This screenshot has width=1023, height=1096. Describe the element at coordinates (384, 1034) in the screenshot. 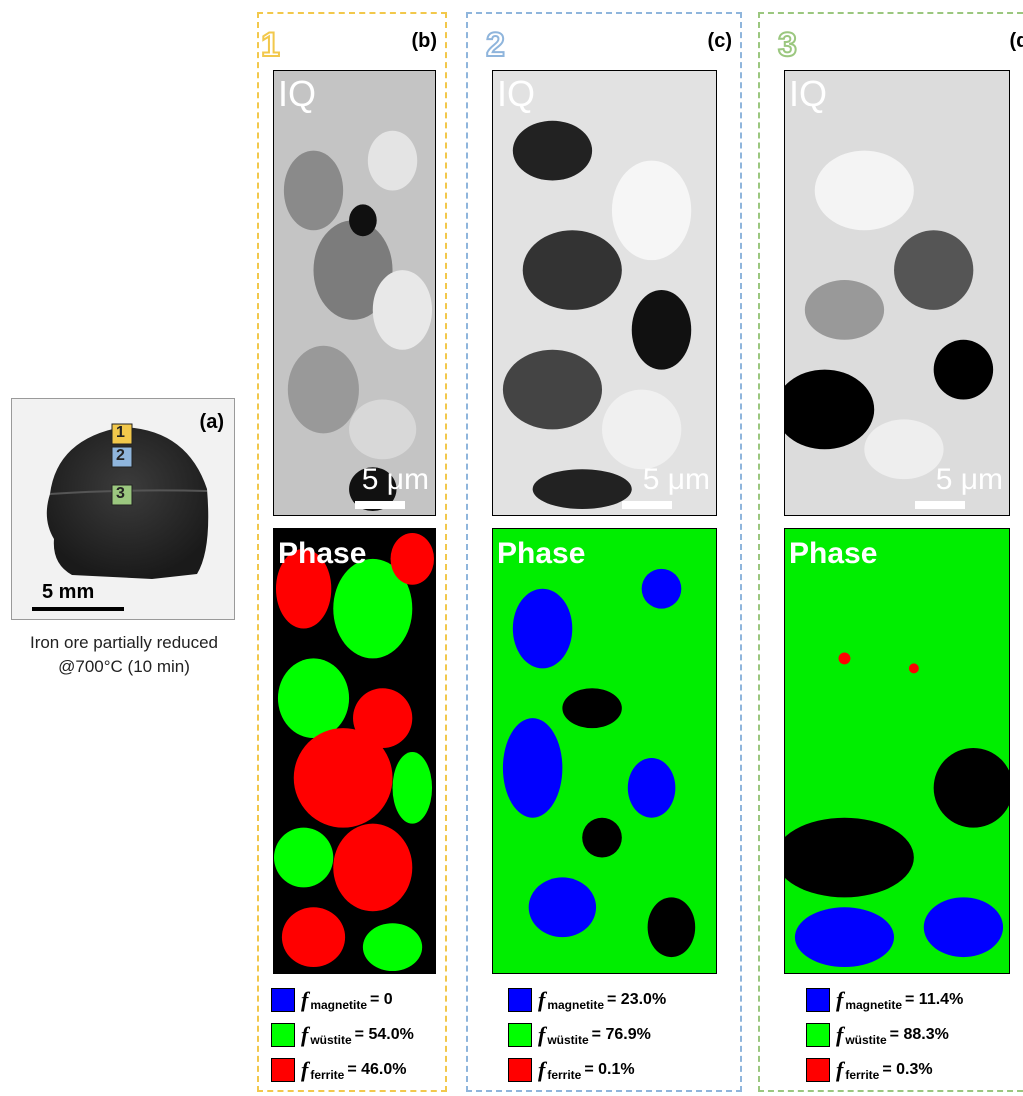

I see `legend-fraction: = 54.0%` at that location.